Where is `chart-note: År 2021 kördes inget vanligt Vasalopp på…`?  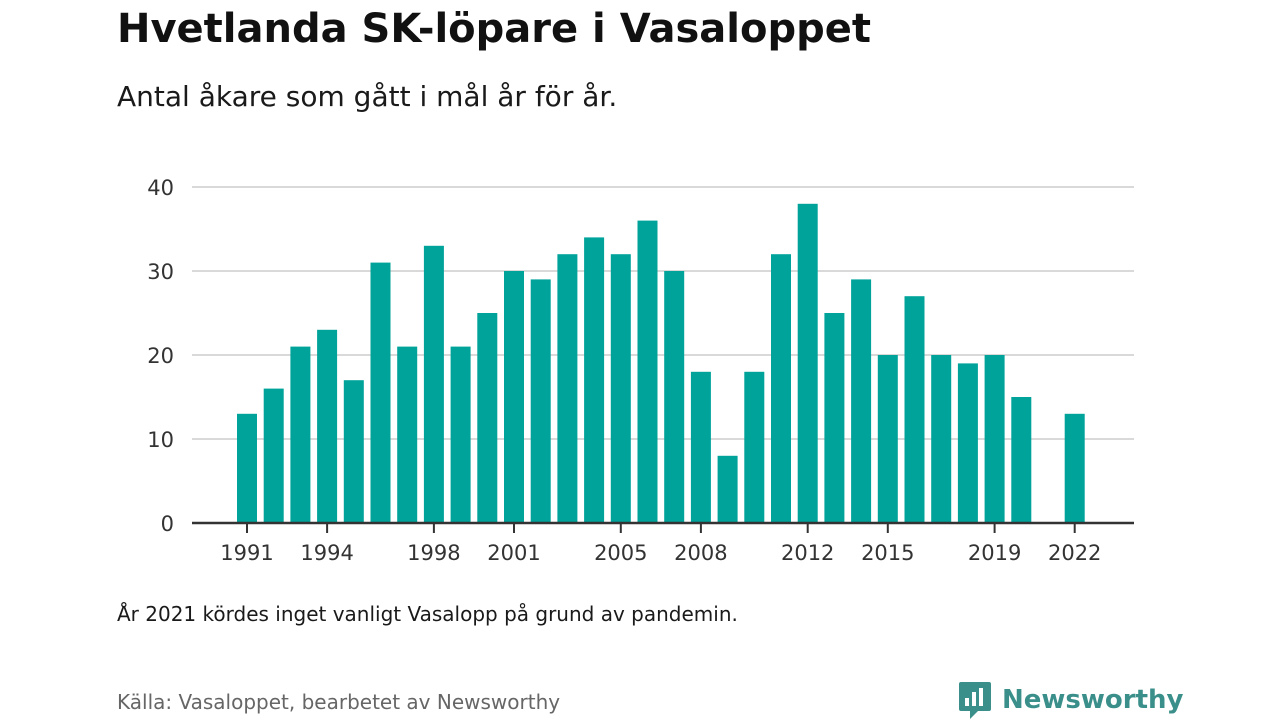 chart-note: År 2021 kördes inget vanligt Vasalopp på… is located at coordinates (427, 614).